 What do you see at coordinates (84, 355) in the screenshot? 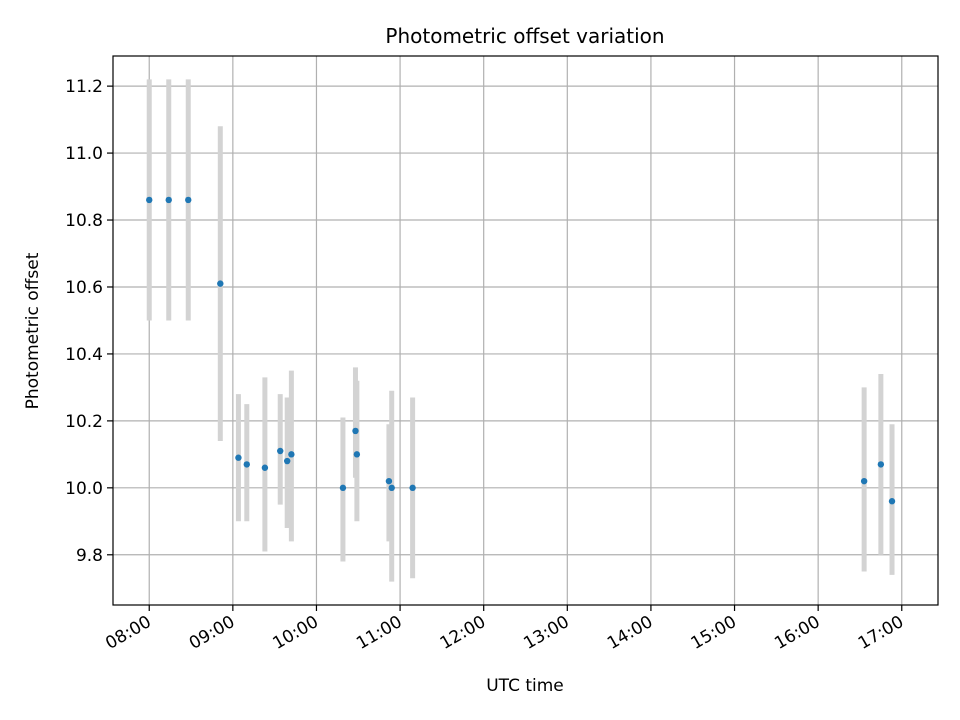
I see `y-tick-label: 10.4` at bounding box center [84, 355].